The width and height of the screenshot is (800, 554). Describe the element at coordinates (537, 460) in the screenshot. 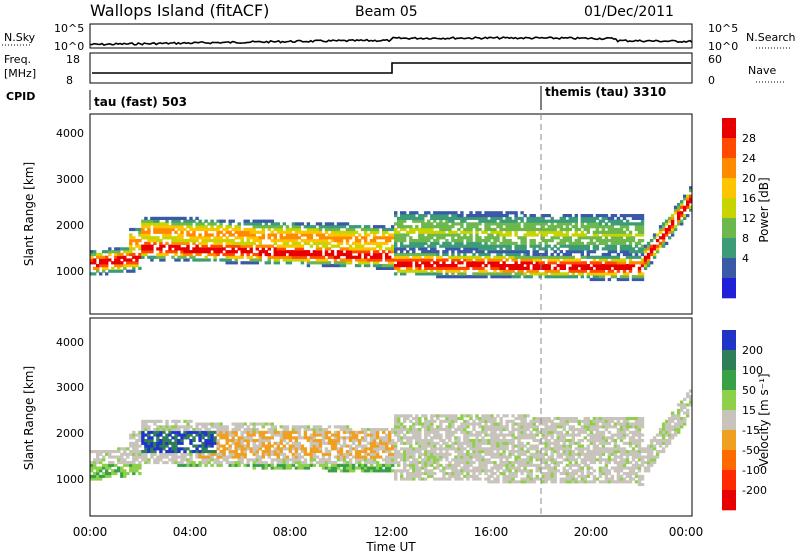

I see `velocity-cell-2031` at that location.